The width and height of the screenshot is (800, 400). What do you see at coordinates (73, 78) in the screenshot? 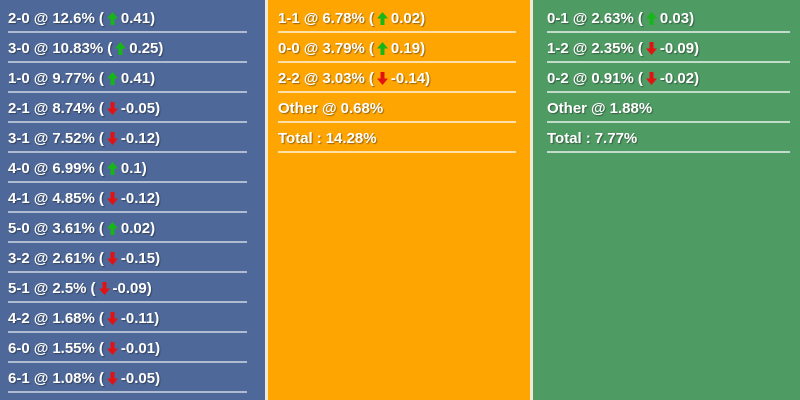
I see `score-value: 9.77%` at bounding box center [73, 78].